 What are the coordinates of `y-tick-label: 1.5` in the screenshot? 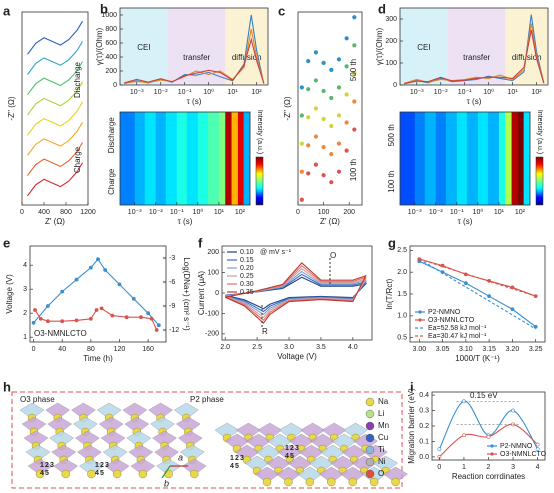 It's located at (402, 294).